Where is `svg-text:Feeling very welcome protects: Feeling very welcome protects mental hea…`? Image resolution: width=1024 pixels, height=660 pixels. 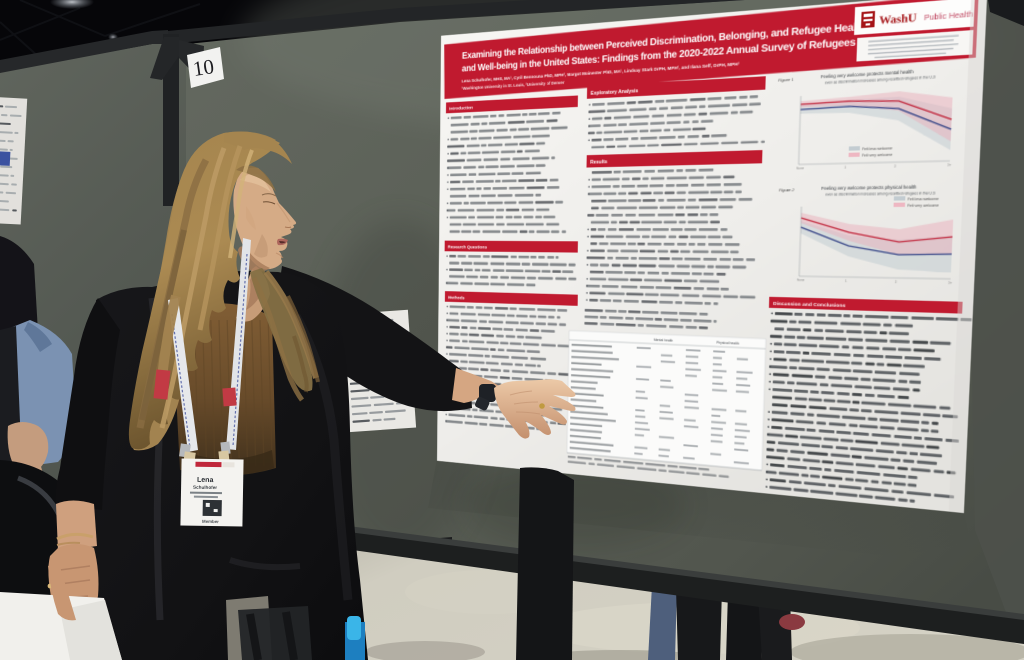
svg-text:Feeling very welcome protects: Feeling very welcome protects mental hea… is located at coordinates (867, 74).